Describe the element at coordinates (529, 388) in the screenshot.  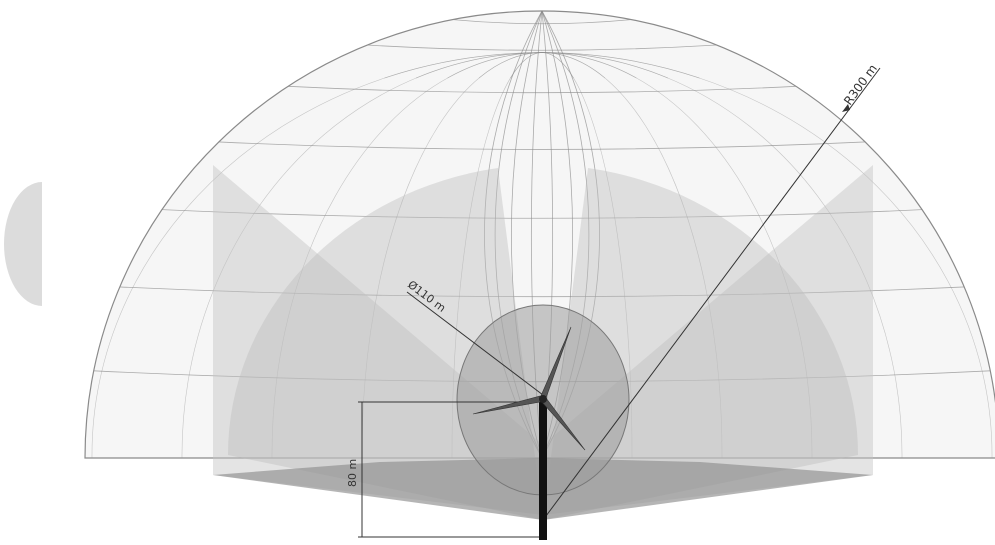
I see `turbine-blades` at that location.